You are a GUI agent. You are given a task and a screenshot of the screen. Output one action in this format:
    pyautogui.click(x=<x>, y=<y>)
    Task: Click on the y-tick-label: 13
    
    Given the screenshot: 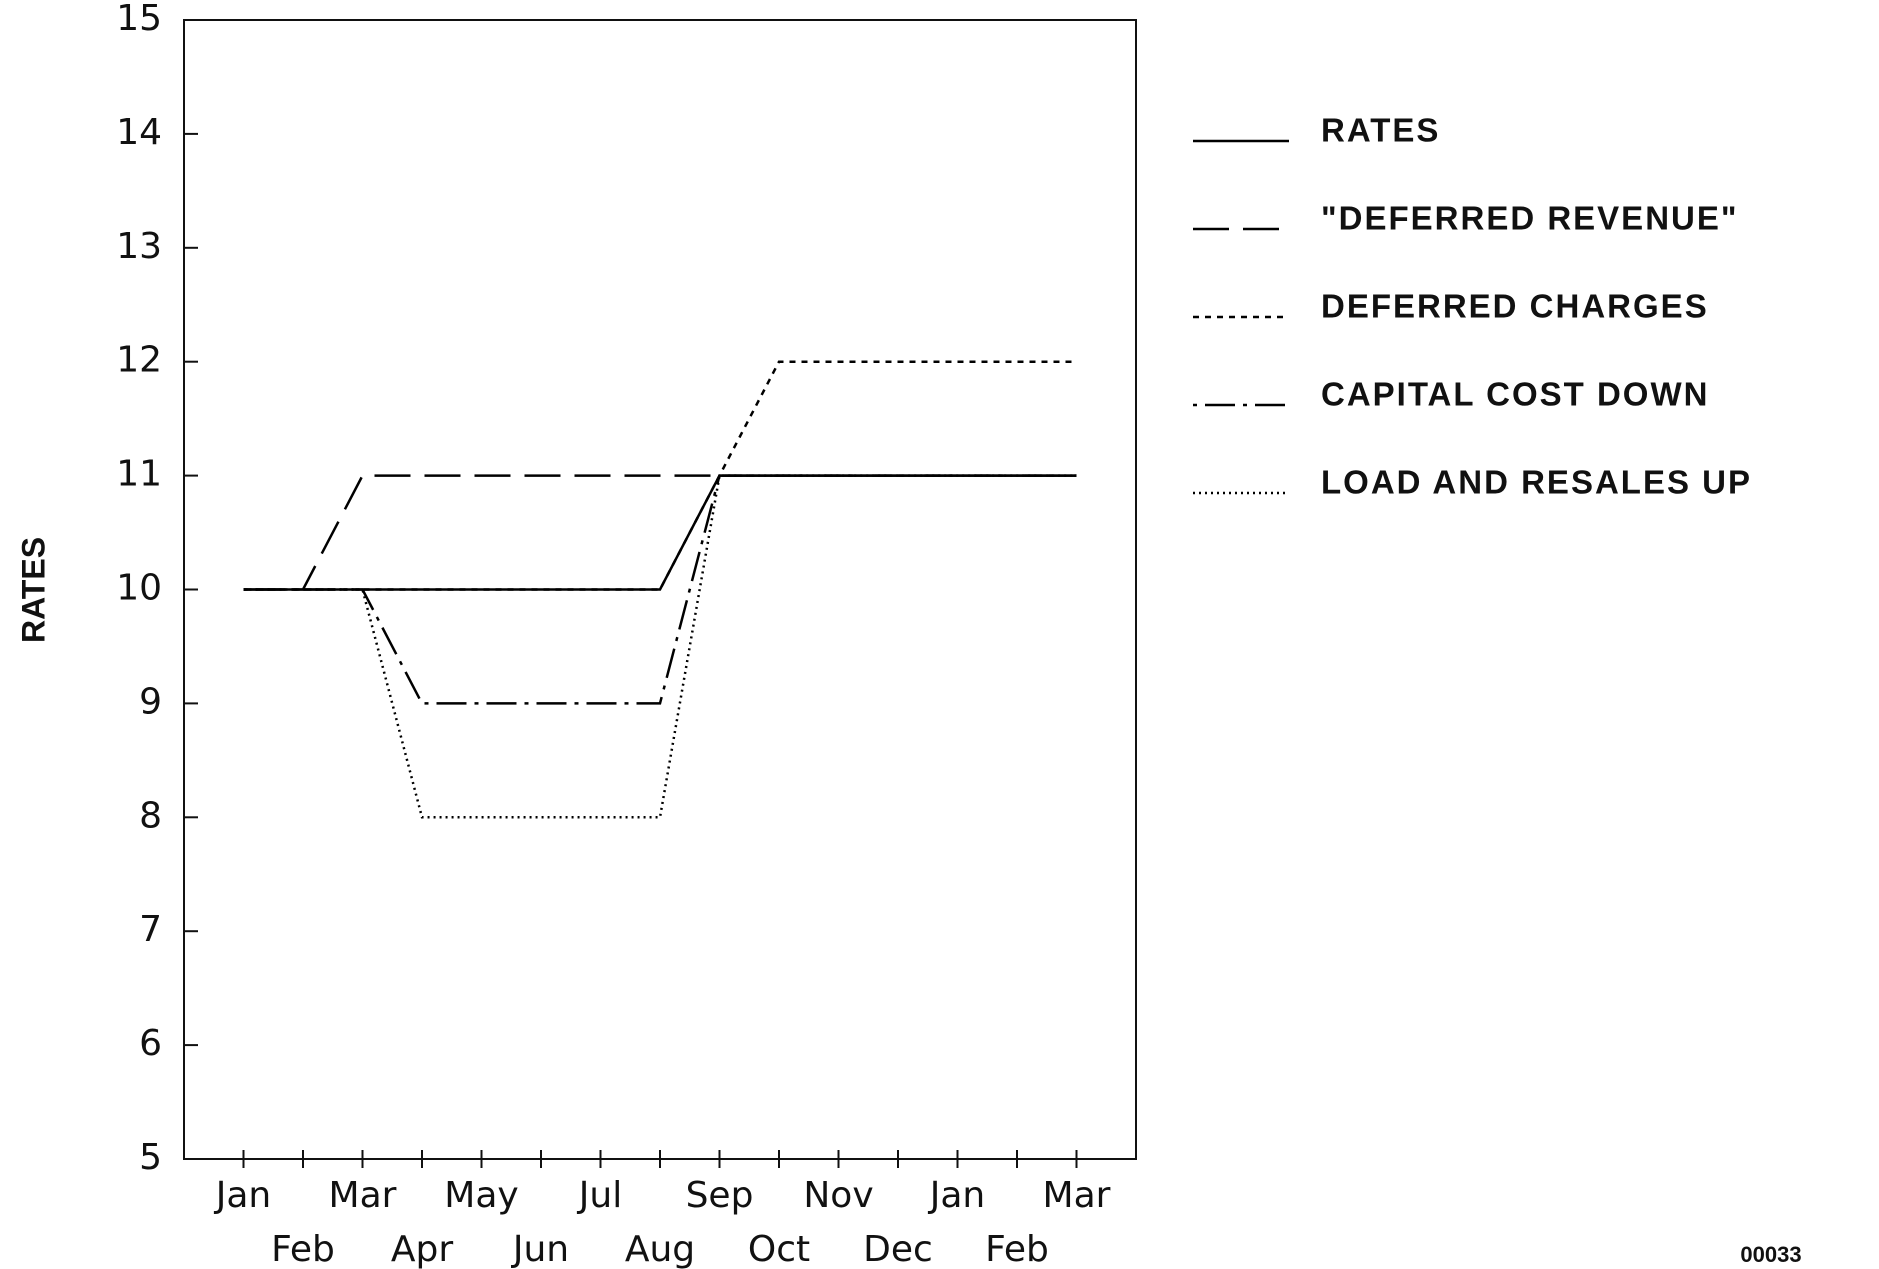 What is the action you would take?
    pyautogui.click(x=139, y=246)
    